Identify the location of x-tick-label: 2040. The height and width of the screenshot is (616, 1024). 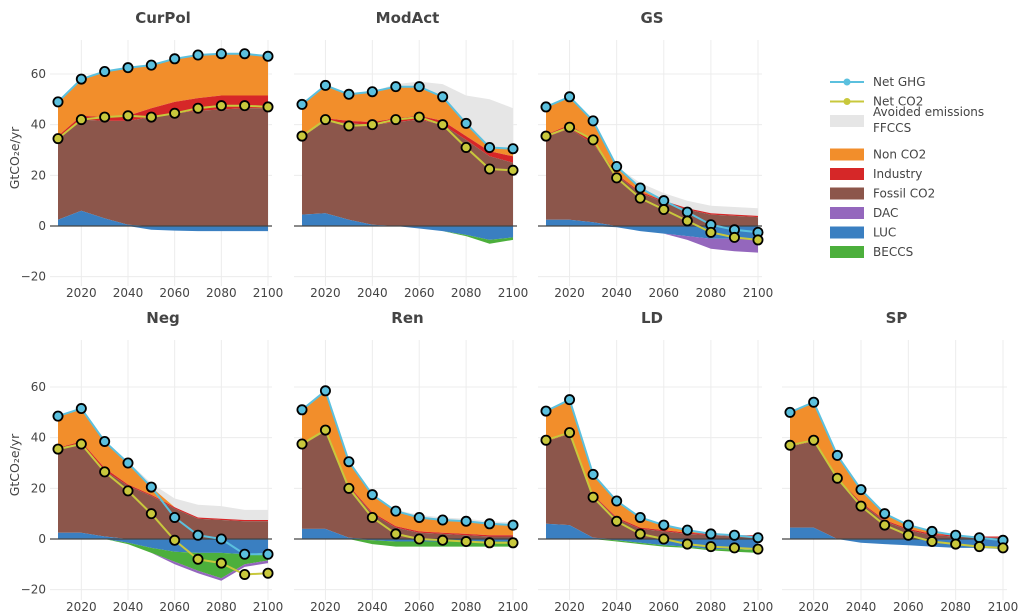
(616, 293).